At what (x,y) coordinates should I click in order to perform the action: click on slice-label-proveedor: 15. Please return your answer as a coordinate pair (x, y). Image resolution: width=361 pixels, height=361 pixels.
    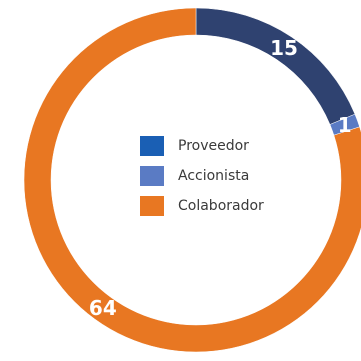
    Looking at the image, I should click on (284, 48).